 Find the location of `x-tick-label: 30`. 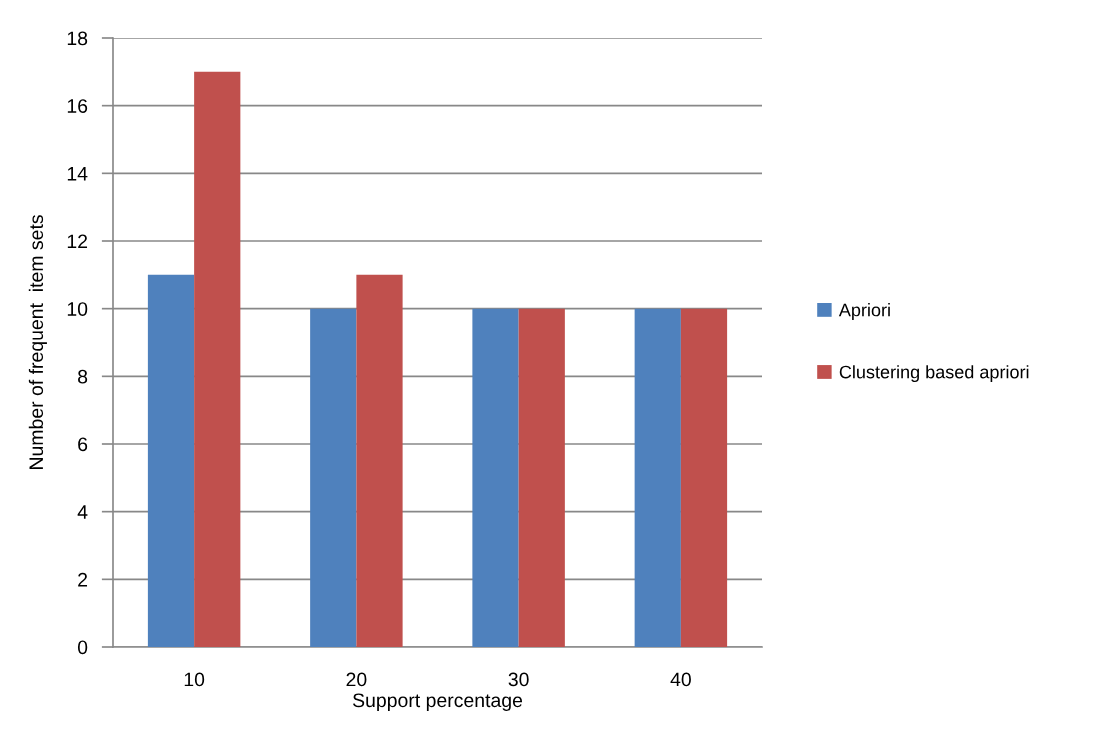

x-tick-label: 30 is located at coordinates (518, 679).